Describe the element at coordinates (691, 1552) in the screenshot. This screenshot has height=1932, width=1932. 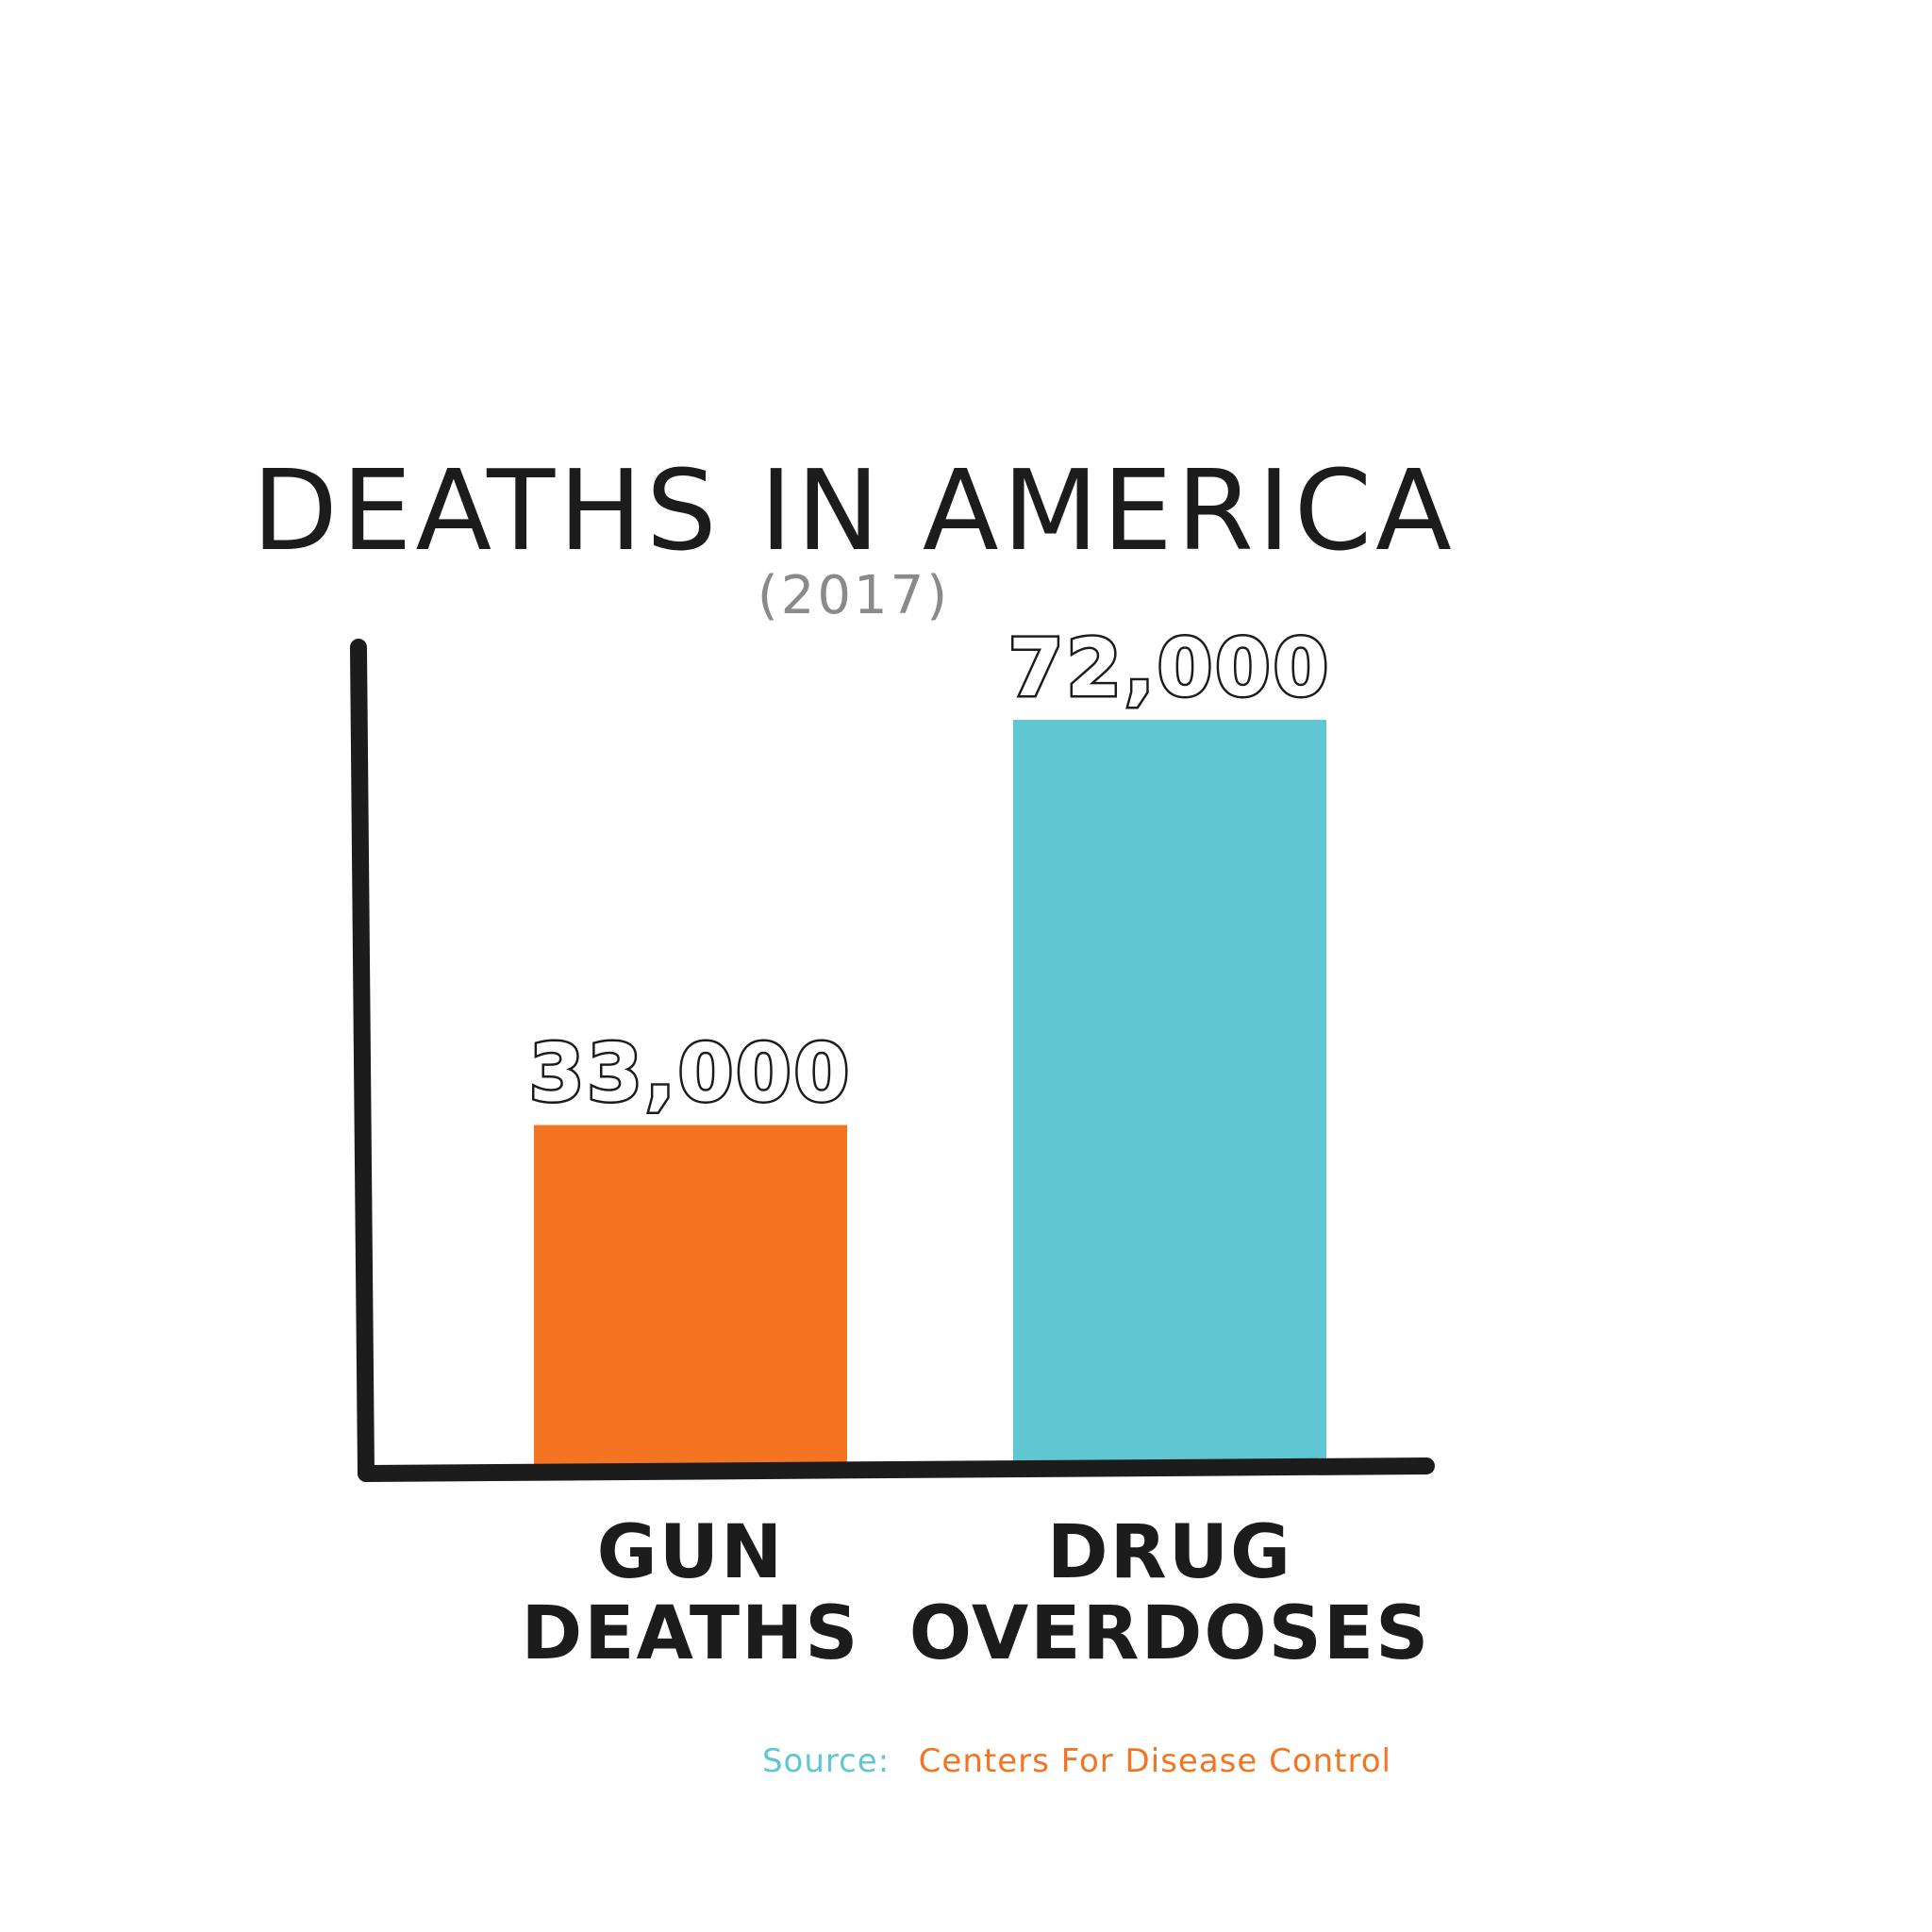
I see `category-label-0-line-0: GUN` at that location.